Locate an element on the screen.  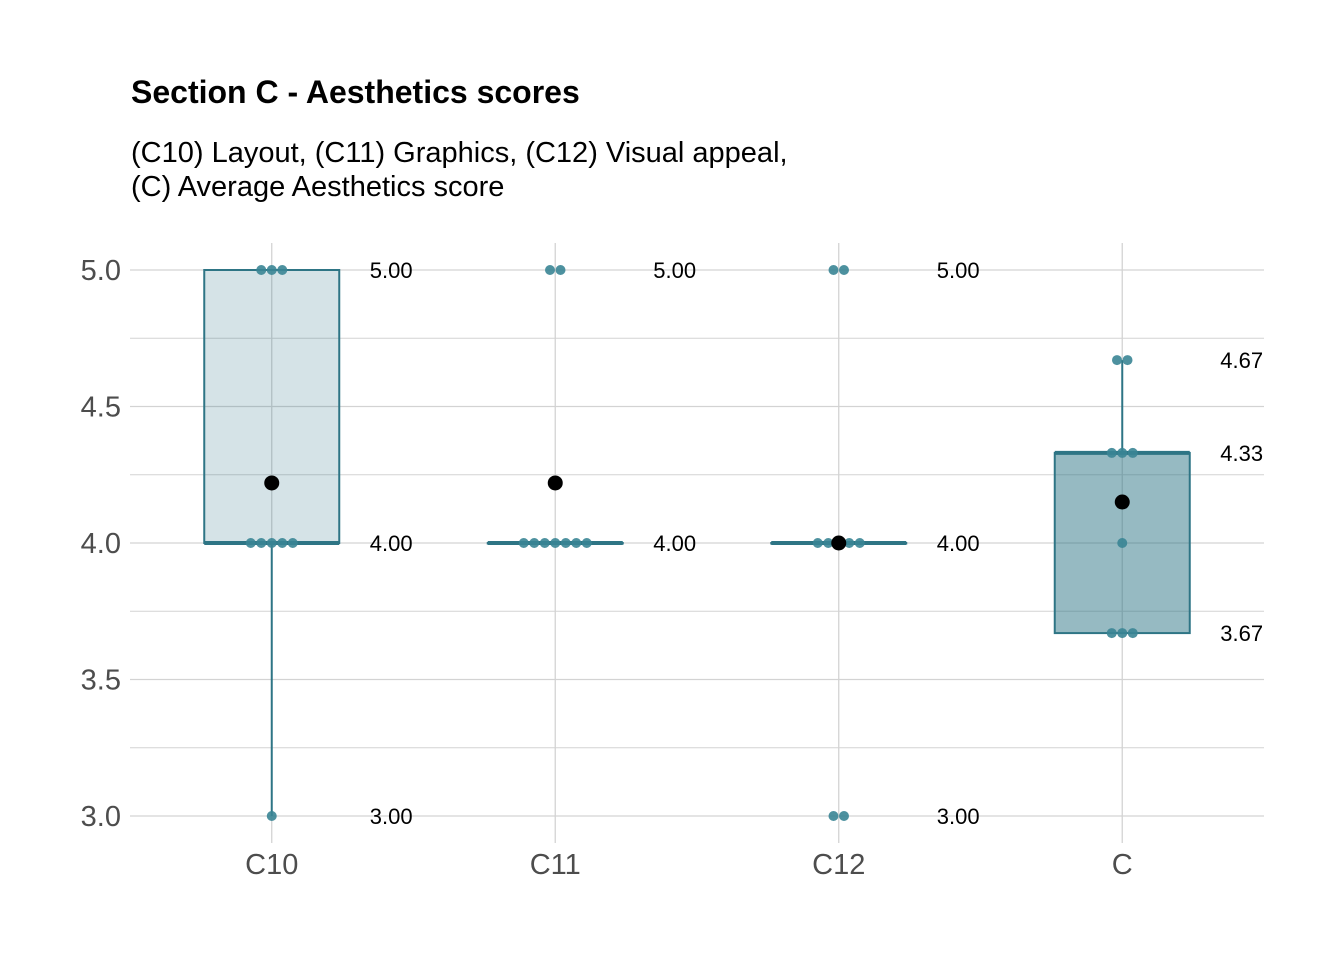
y-tick-label: 5.0 is located at coordinates (101, 271).